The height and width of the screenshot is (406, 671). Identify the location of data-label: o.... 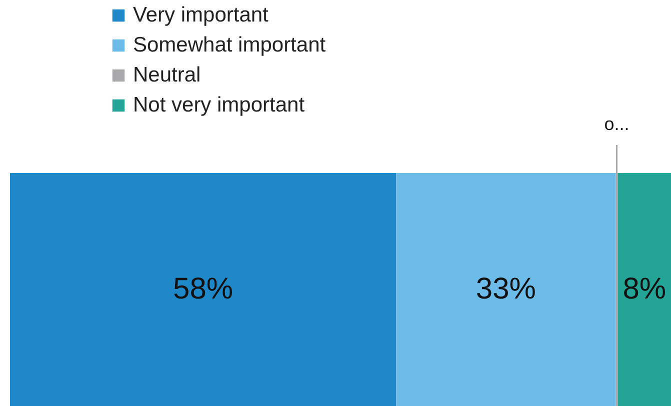
(617, 124).